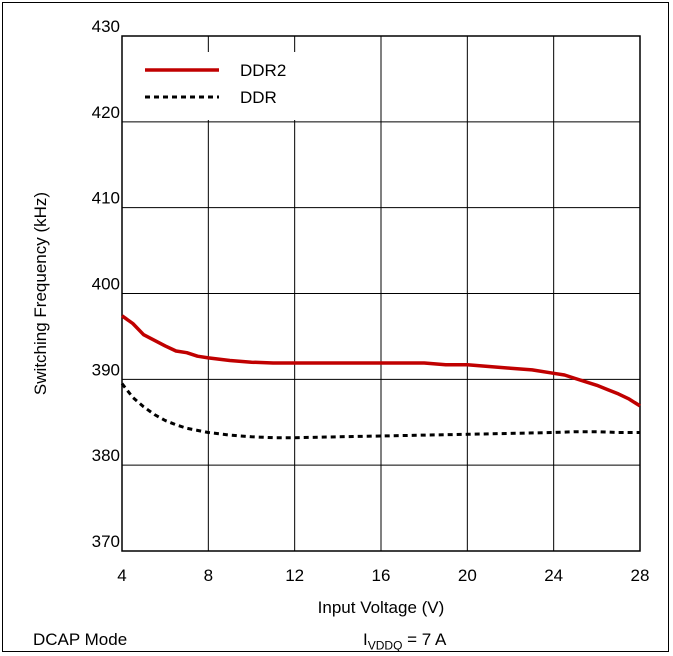 Image resolution: width=673 pixels, height=656 pixels. I want to click on mode-text: DCAP Mode, so click(80, 639).